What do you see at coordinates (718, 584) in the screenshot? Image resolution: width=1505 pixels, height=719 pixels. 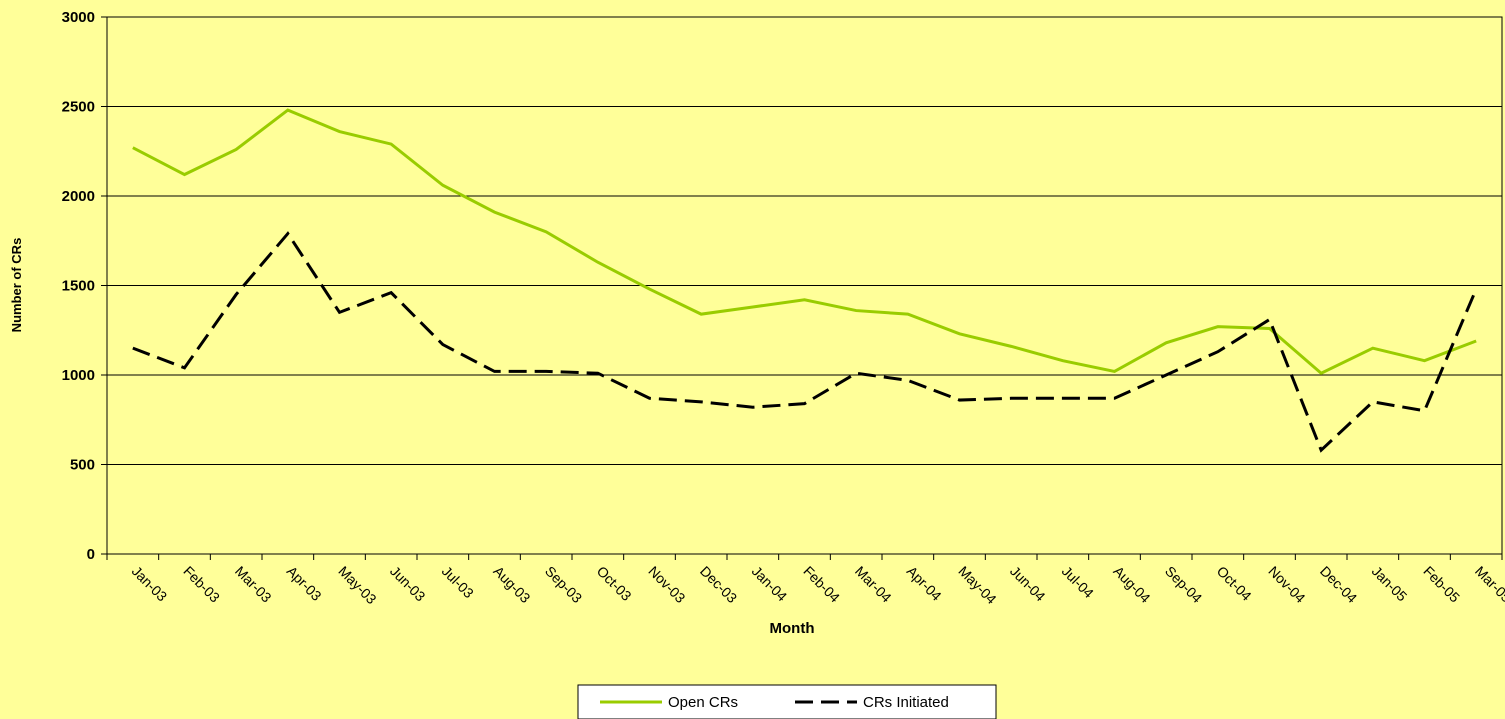 I see `x-tick-label: Dec-03` at bounding box center [718, 584].